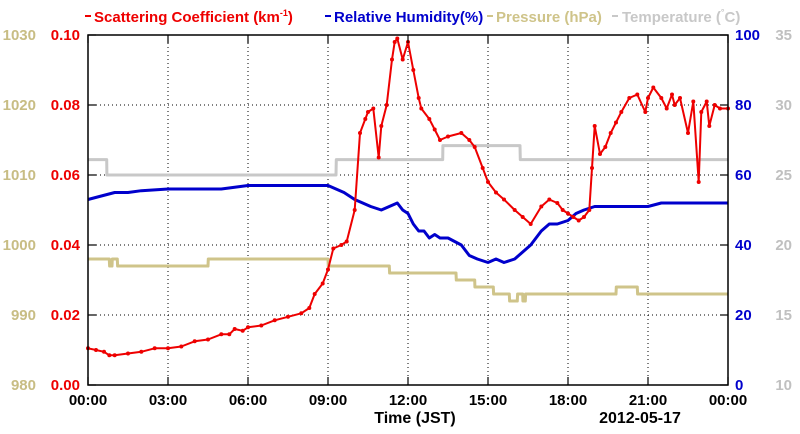  Describe the element at coordinates (66, 245) in the screenshot. I see `y-tick-label-scat: 0.04` at that location.